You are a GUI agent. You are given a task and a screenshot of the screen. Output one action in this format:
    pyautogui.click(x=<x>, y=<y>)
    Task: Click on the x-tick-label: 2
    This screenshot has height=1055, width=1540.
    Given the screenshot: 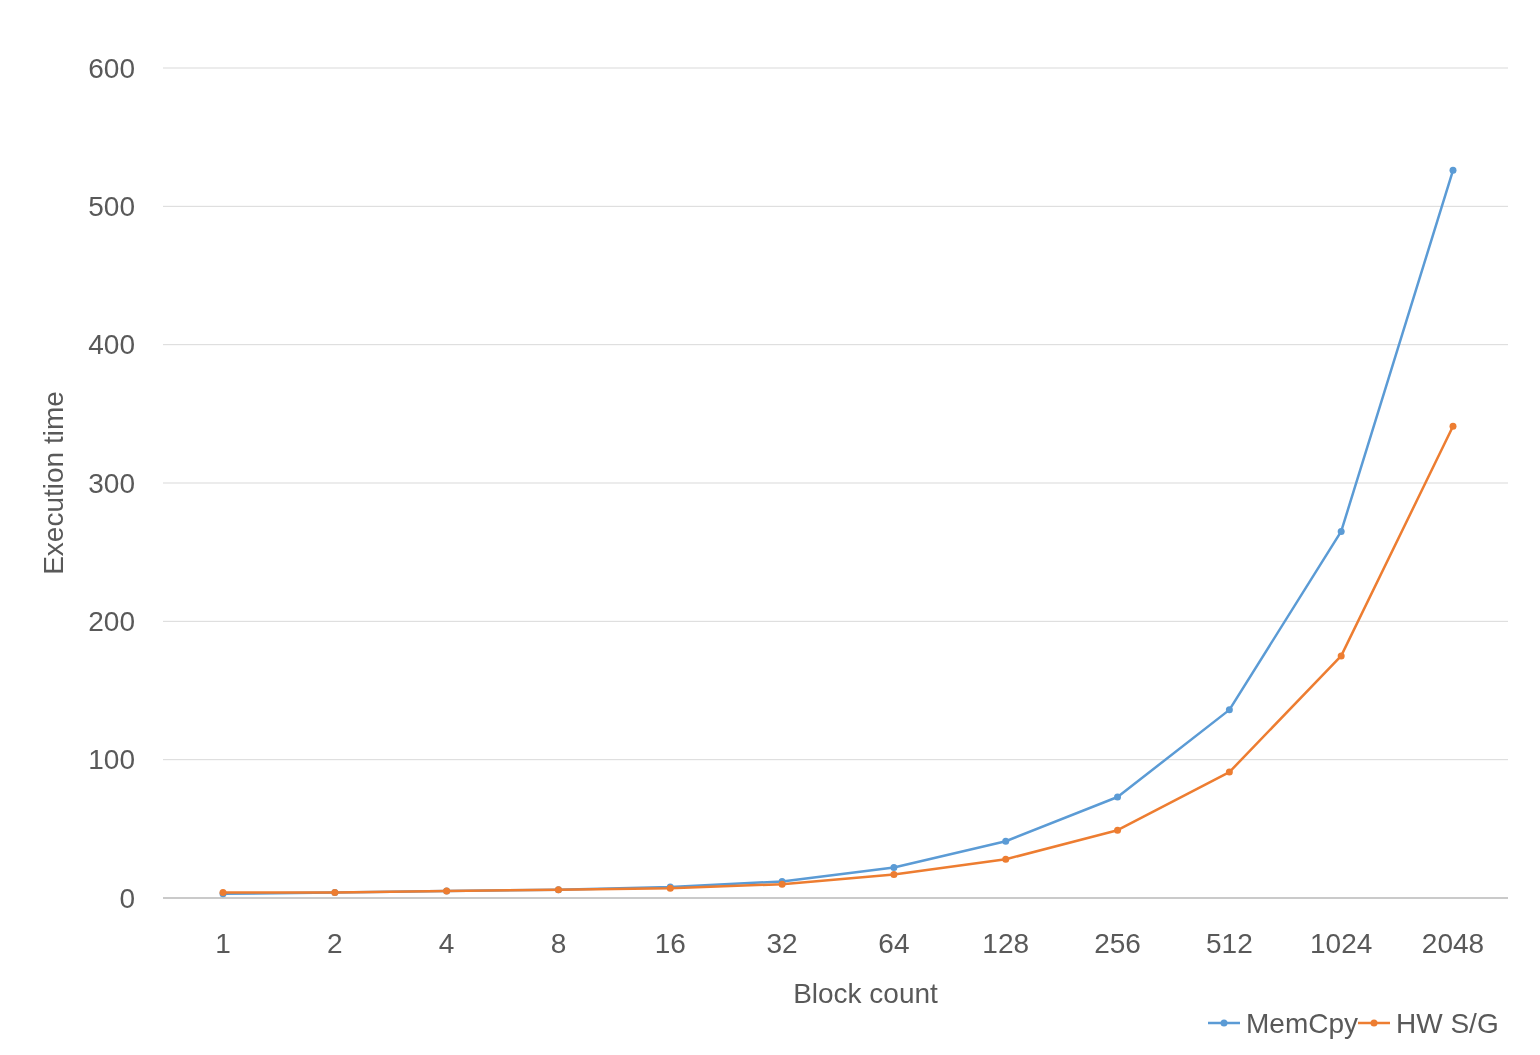 What is the action you would take?
    pyautogui.click(x=335, y=943)
    